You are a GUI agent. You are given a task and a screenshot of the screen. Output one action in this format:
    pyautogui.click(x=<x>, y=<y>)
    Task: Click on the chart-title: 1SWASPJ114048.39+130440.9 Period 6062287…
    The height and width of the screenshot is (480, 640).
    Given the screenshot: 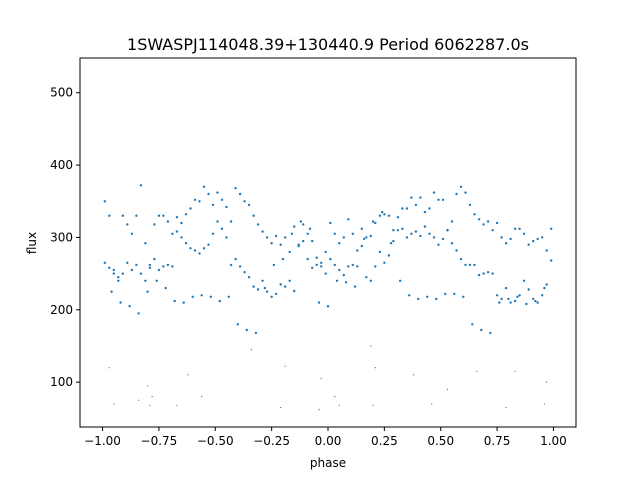 What is the action you would take?
    pyautogui.click(x=328, y=44)
    